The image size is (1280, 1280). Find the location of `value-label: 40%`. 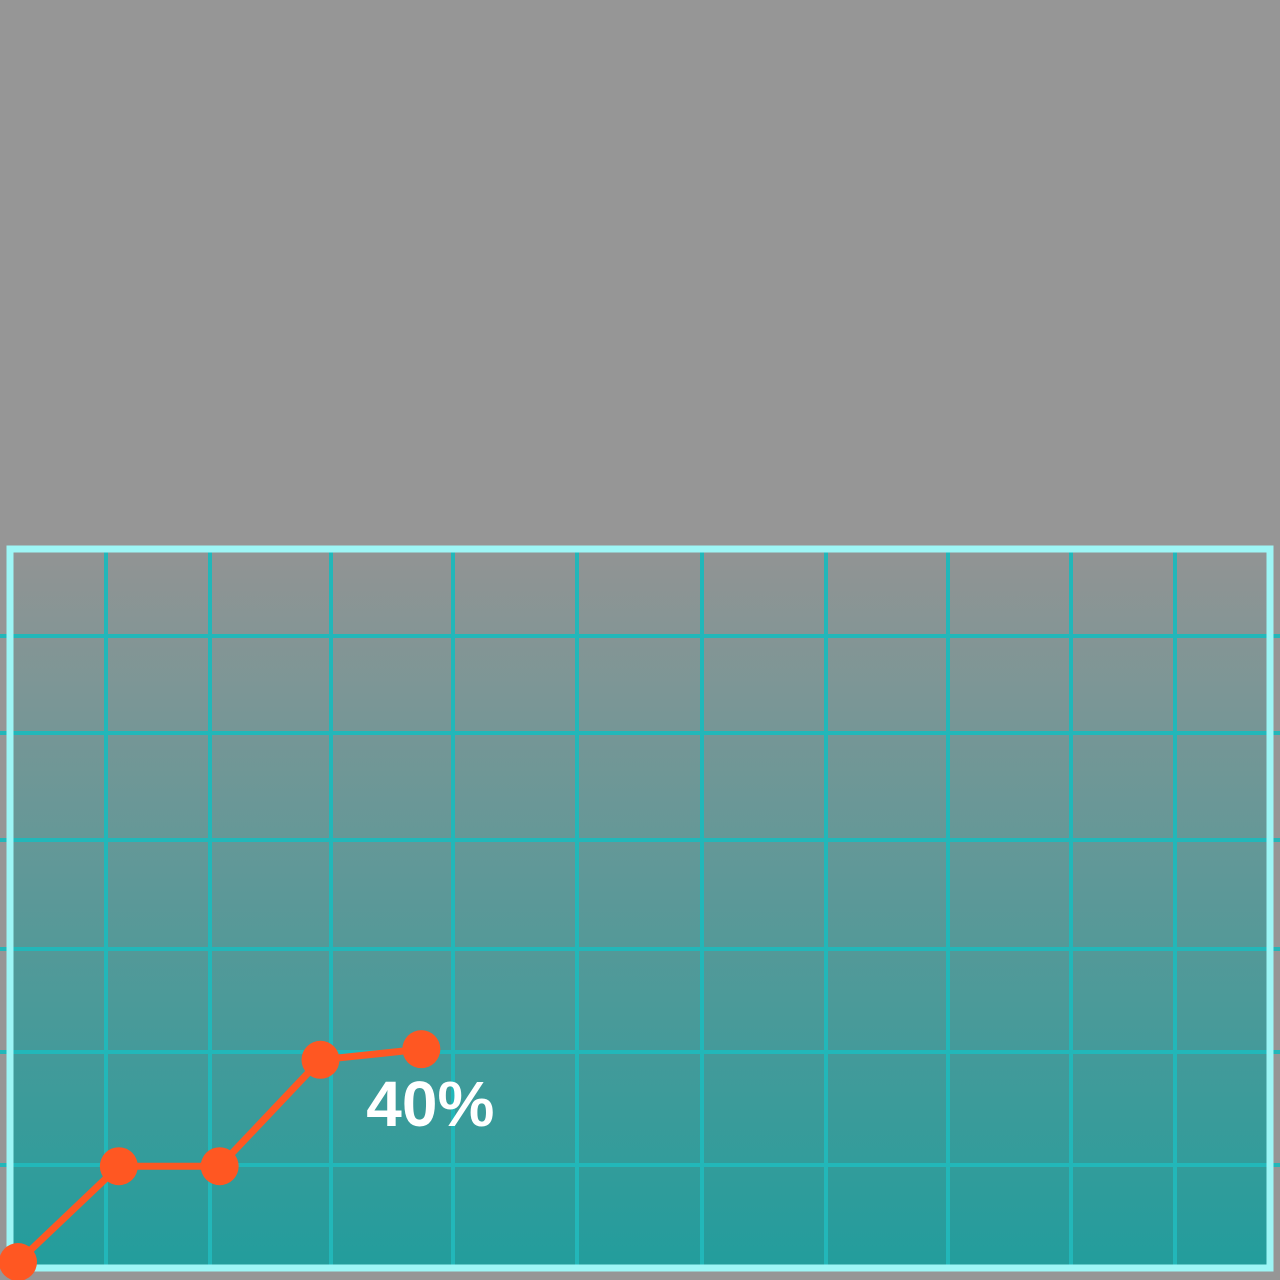

value-label: 40% is located at coordinates (430, 1104).